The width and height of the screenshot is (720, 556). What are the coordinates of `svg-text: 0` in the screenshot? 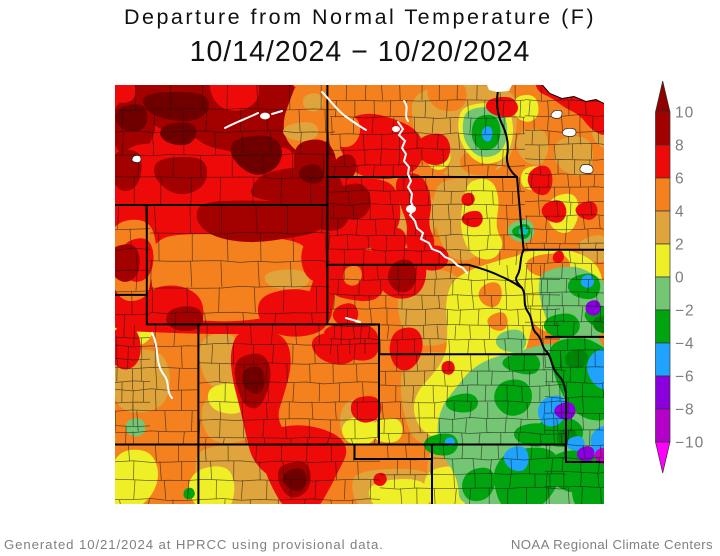 It's located at (680, 278).